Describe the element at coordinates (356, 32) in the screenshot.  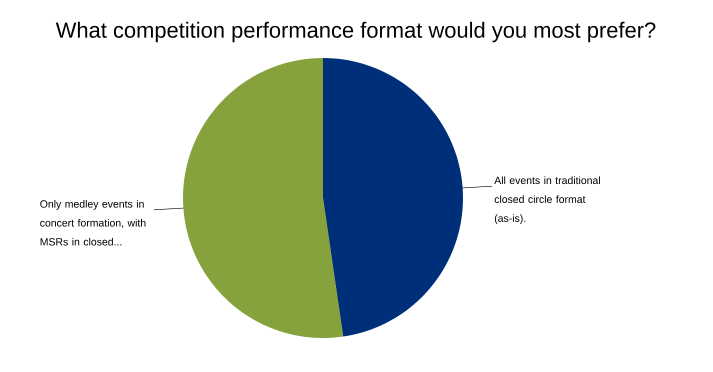
I see `chart-title: What competition performance format would you most prefer?` at that location.